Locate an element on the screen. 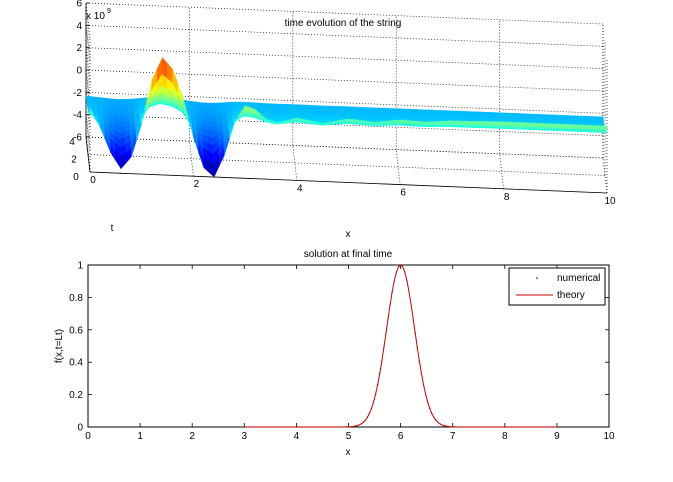 This screenshot has width=673, height=482. z-tick-label: -6 is located at coordinates (77, 138).